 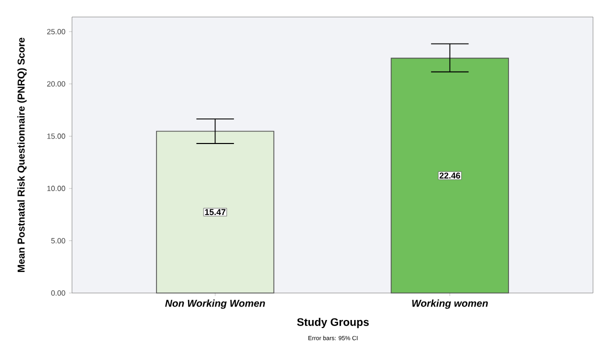 I want to click on data-label: 15.47, so click(x=215, y=212).